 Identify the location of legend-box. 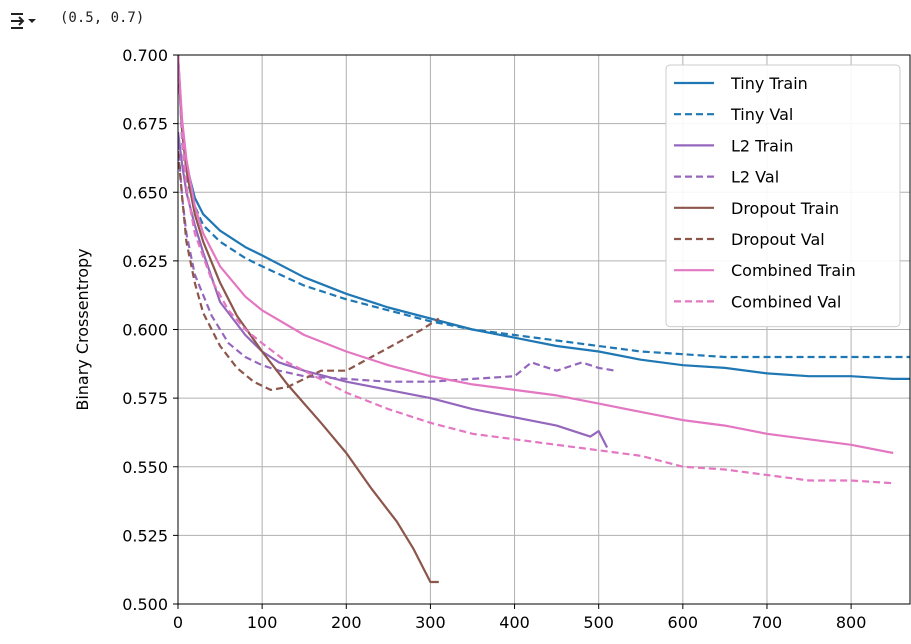
(783, 196).